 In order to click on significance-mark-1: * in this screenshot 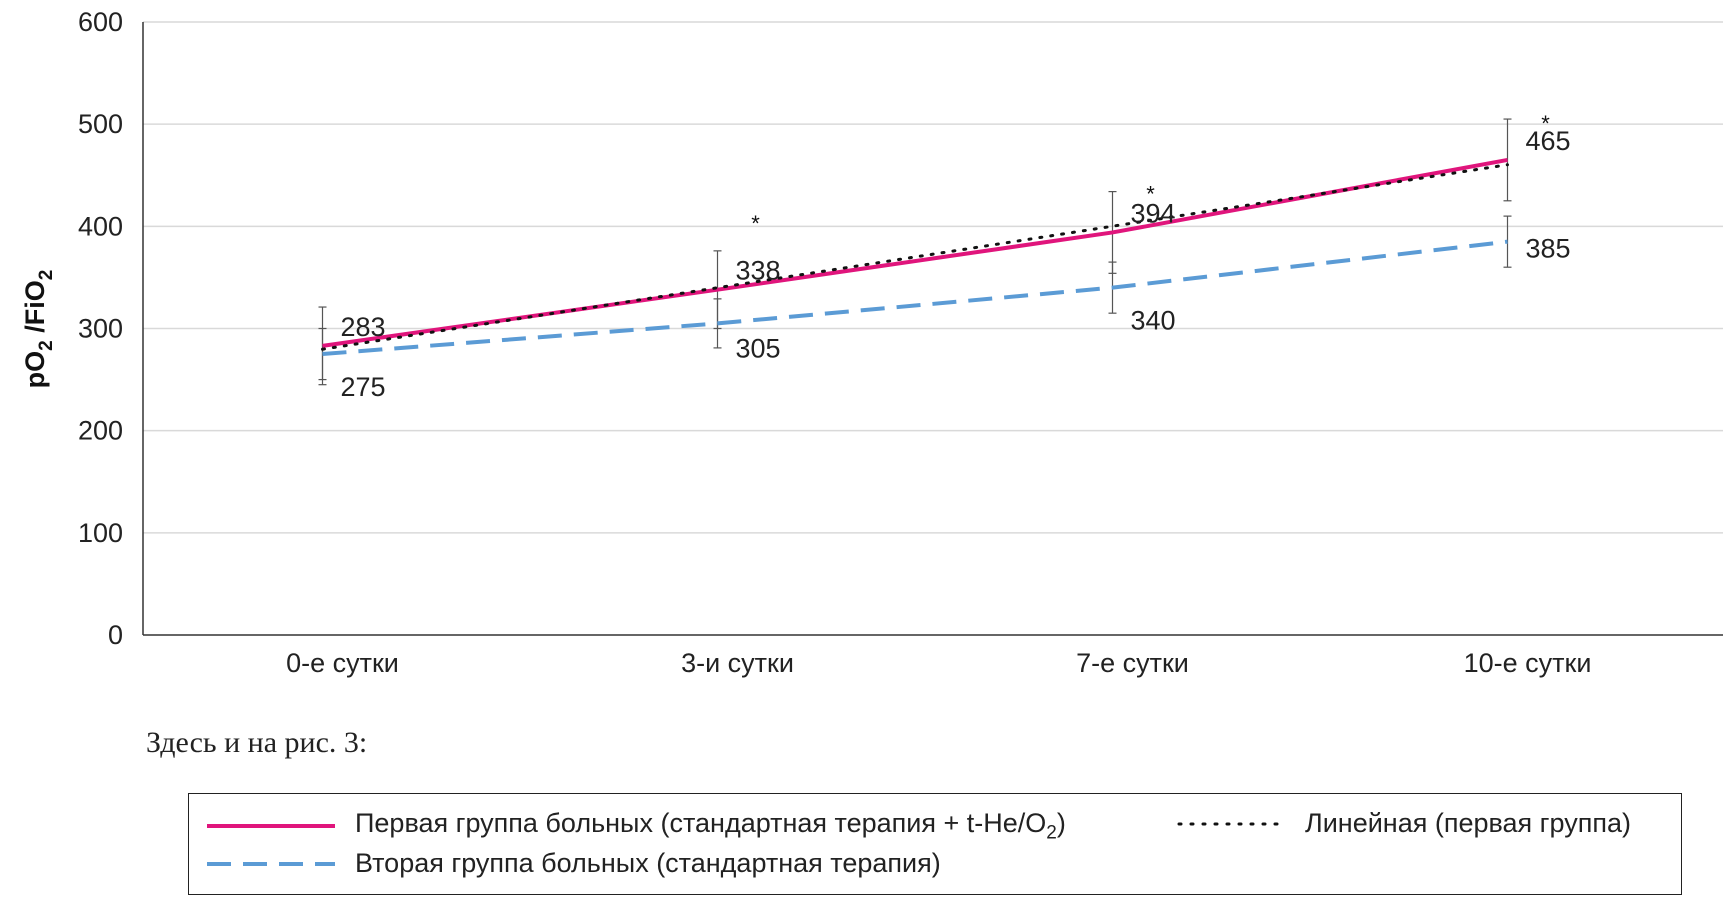, I will do `click(1150, 194)`.